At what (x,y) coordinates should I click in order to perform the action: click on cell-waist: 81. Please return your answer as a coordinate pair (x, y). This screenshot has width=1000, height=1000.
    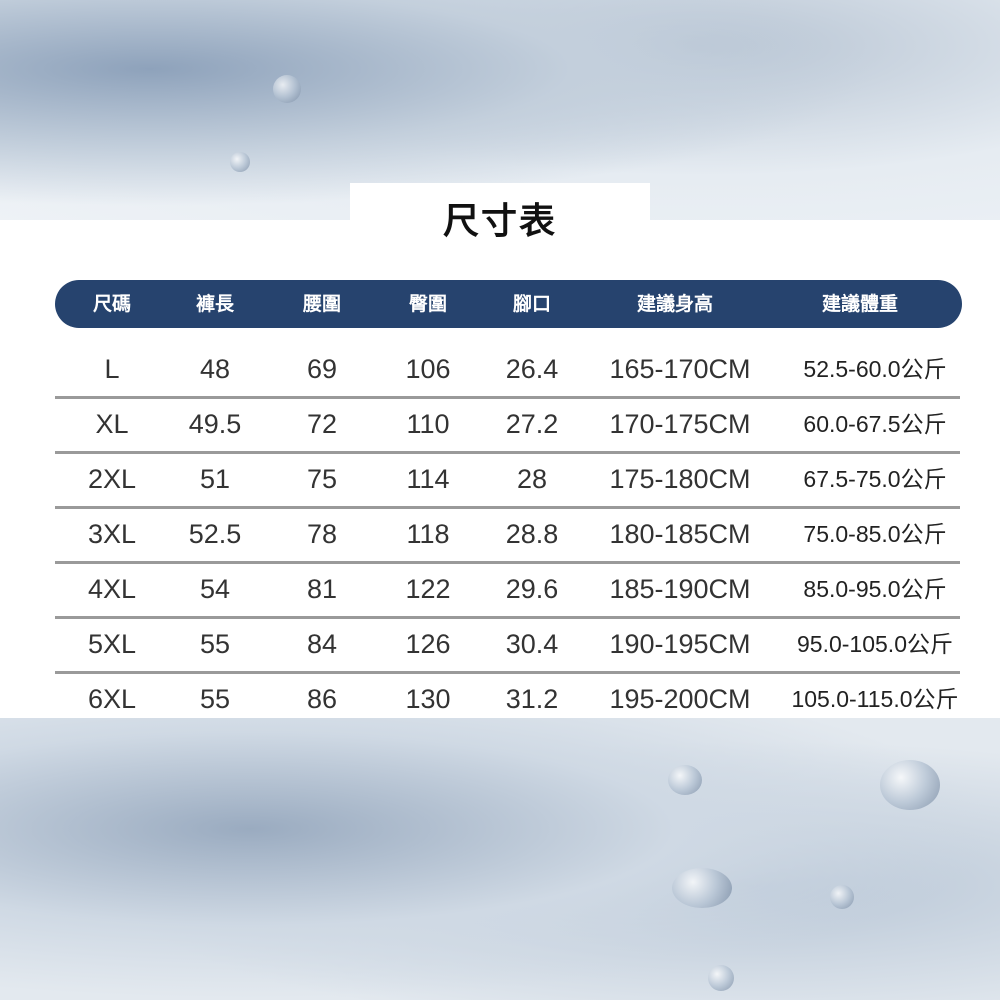
    Looking at the image, I should click on (322, 589).